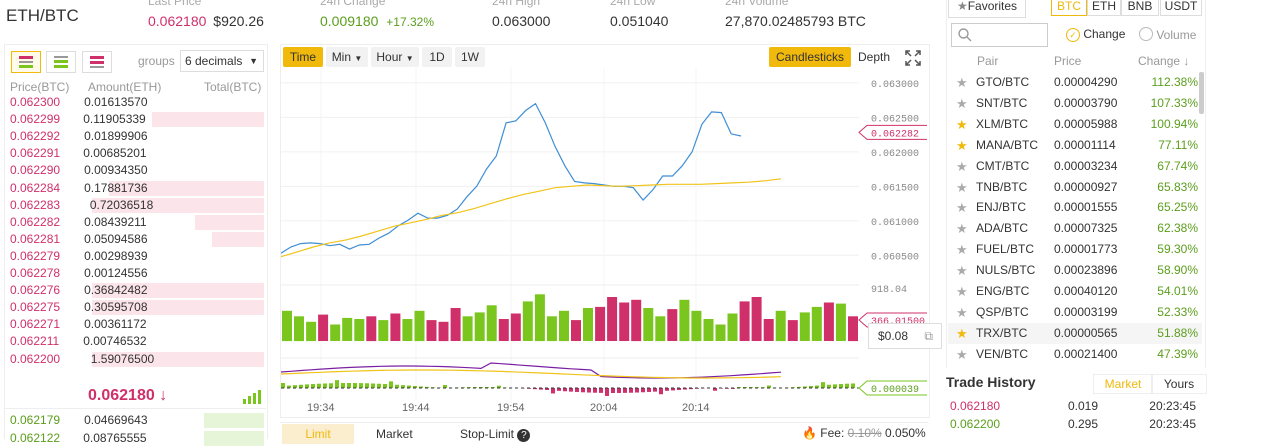  What do you see at coordinates (987, 9) in the screenshot?
I see `favorites-tab: ★Favorites` at bounding box center [987, 9].